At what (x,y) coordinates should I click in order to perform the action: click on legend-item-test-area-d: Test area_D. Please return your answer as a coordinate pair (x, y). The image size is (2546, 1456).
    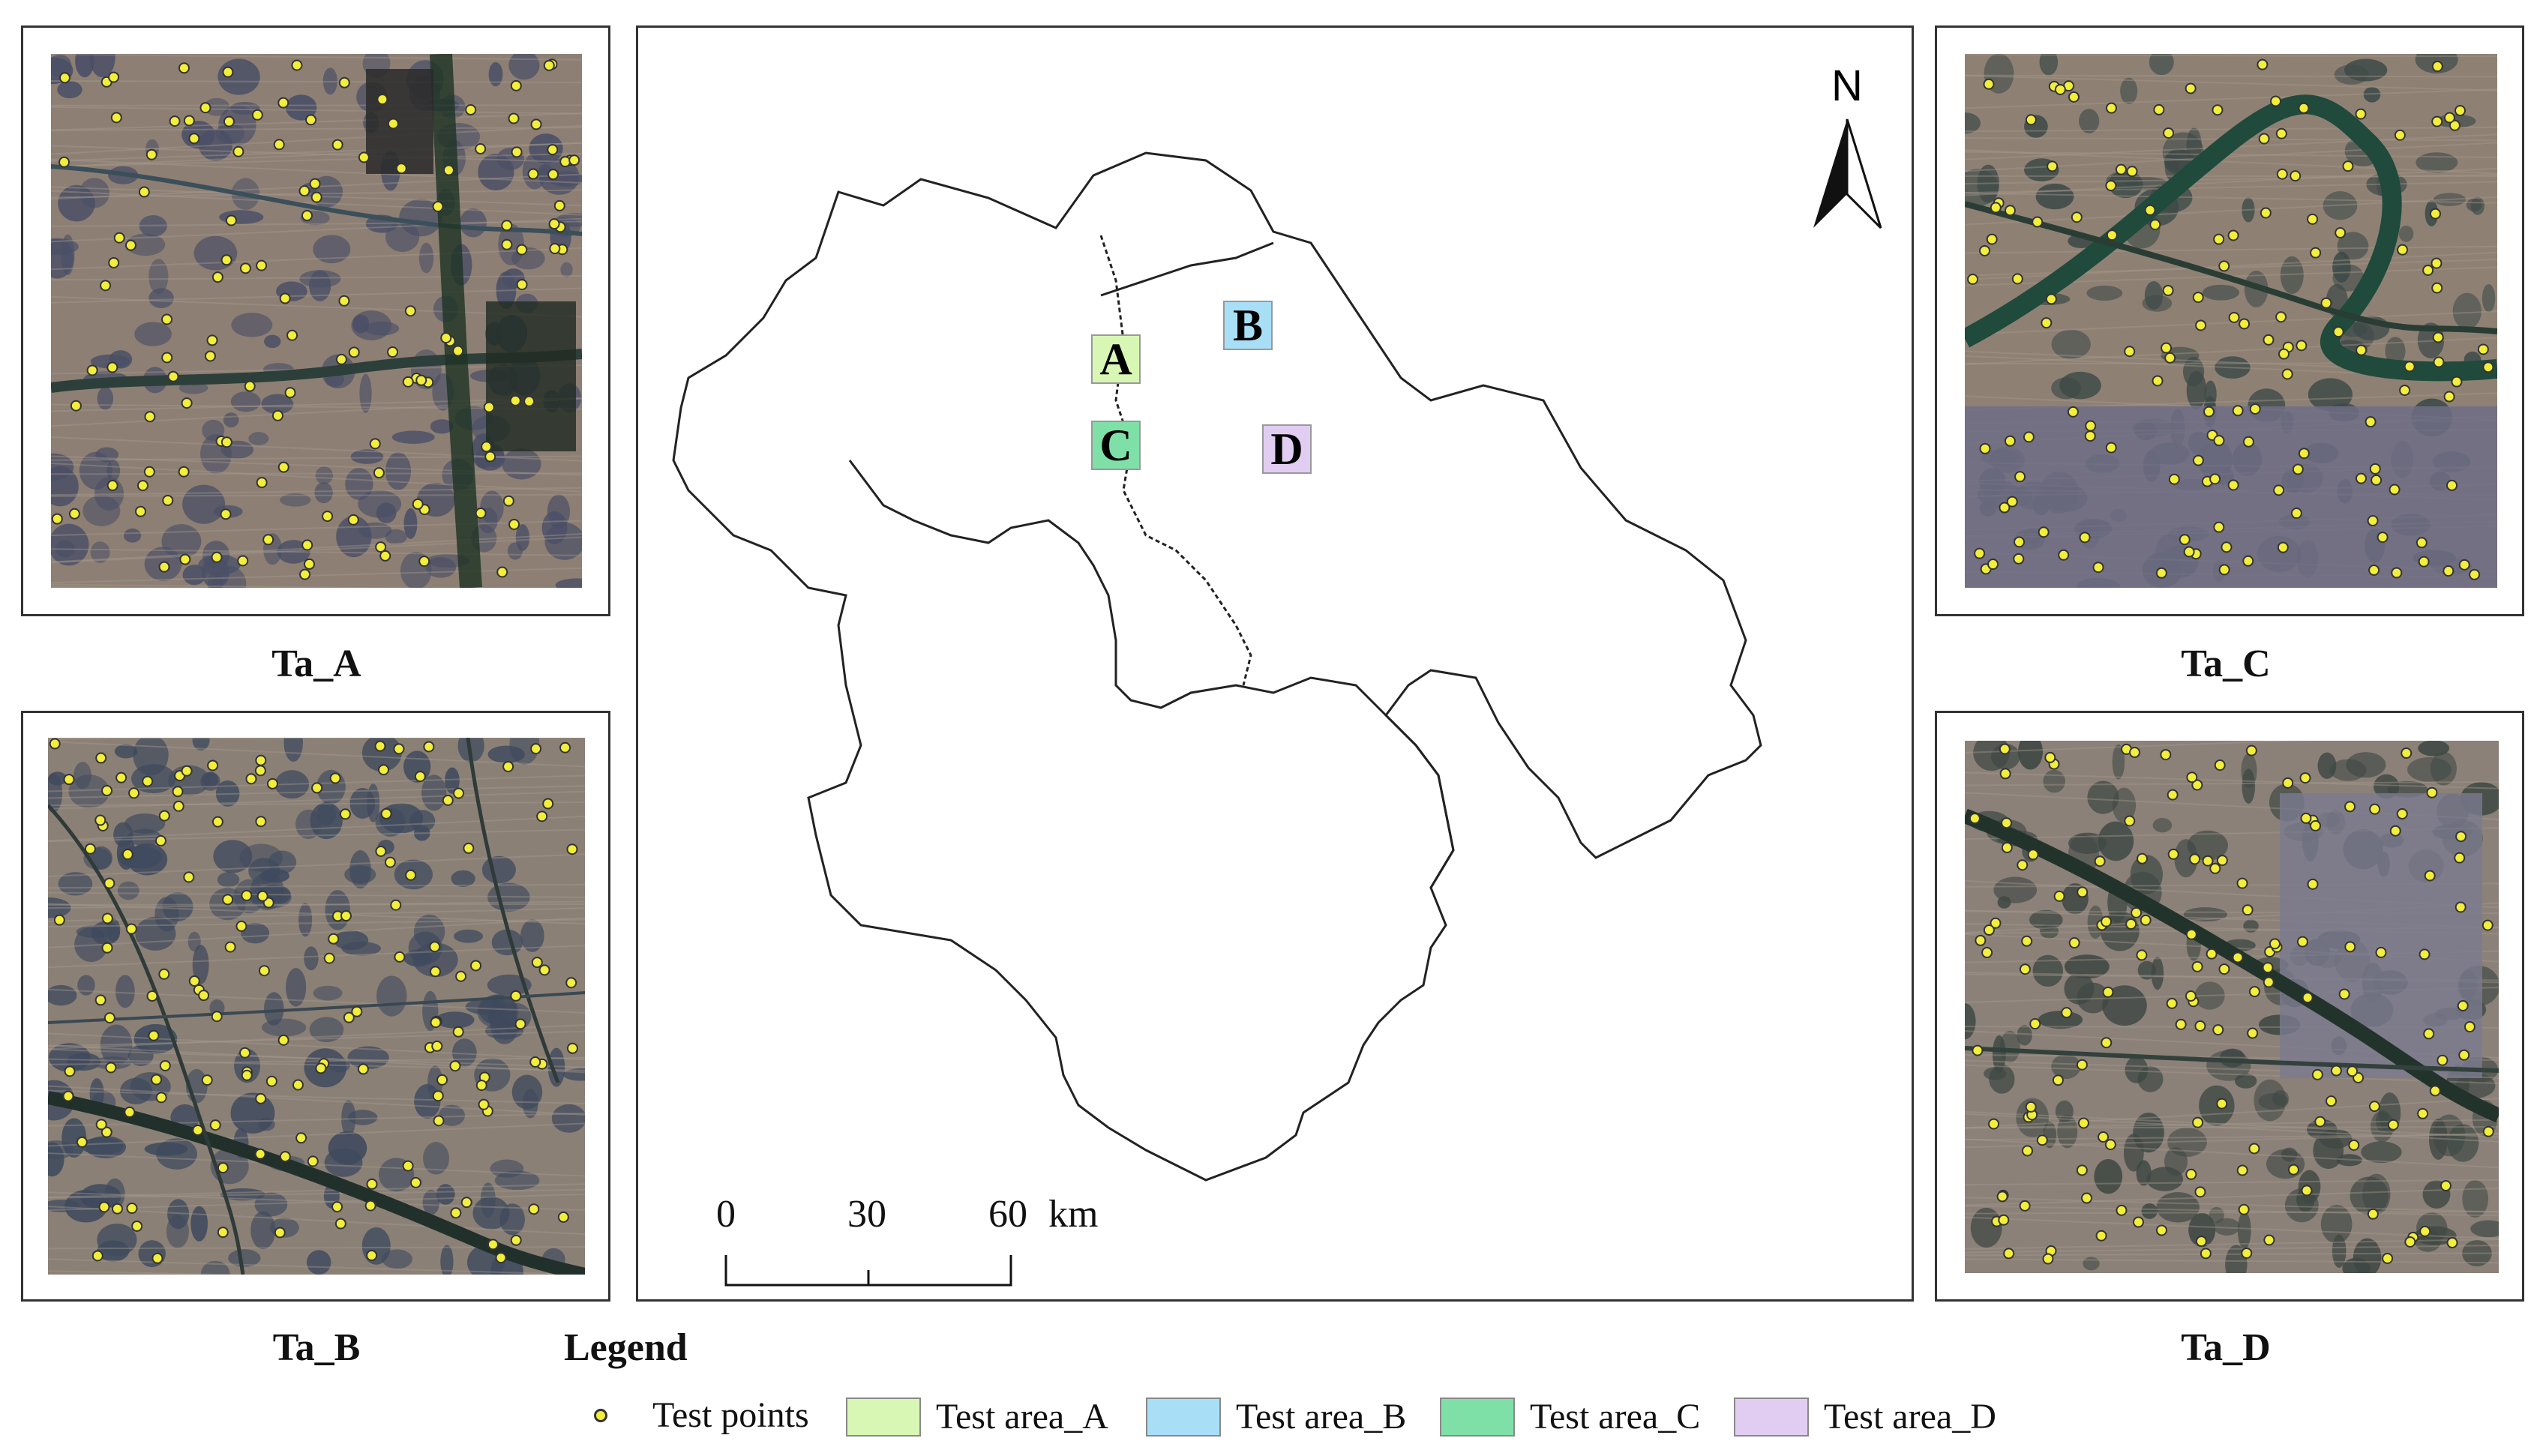
    Looking at the image, I should click on (1865, 1416).